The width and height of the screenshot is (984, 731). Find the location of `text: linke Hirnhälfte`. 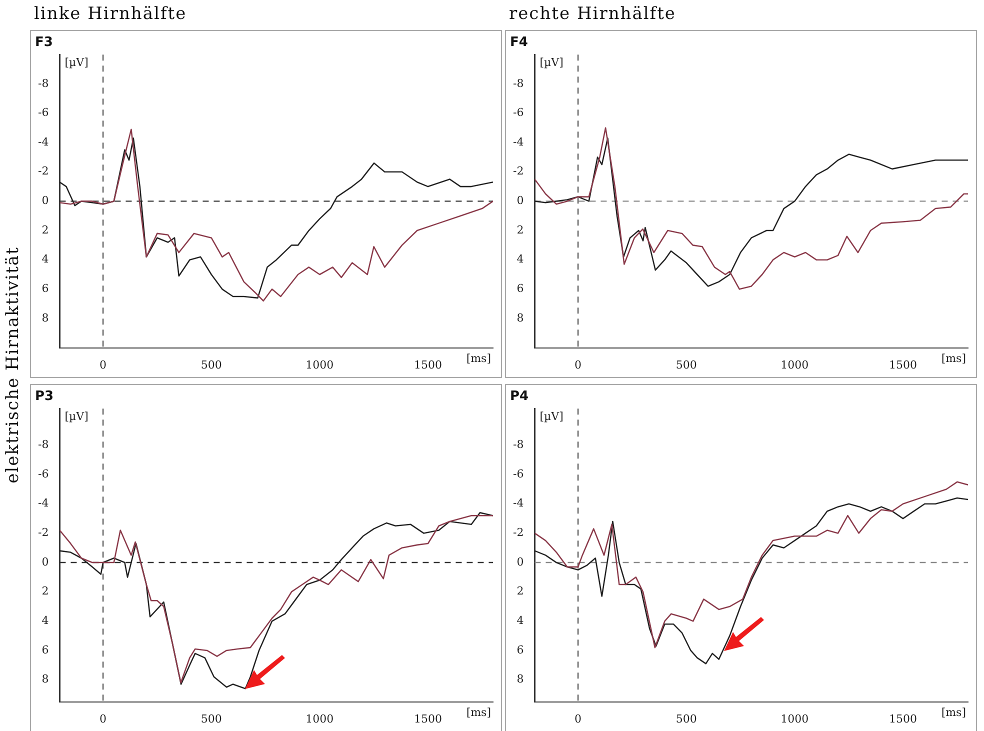

text: linke Hirnhälfte is located at coordinates (110, 14).